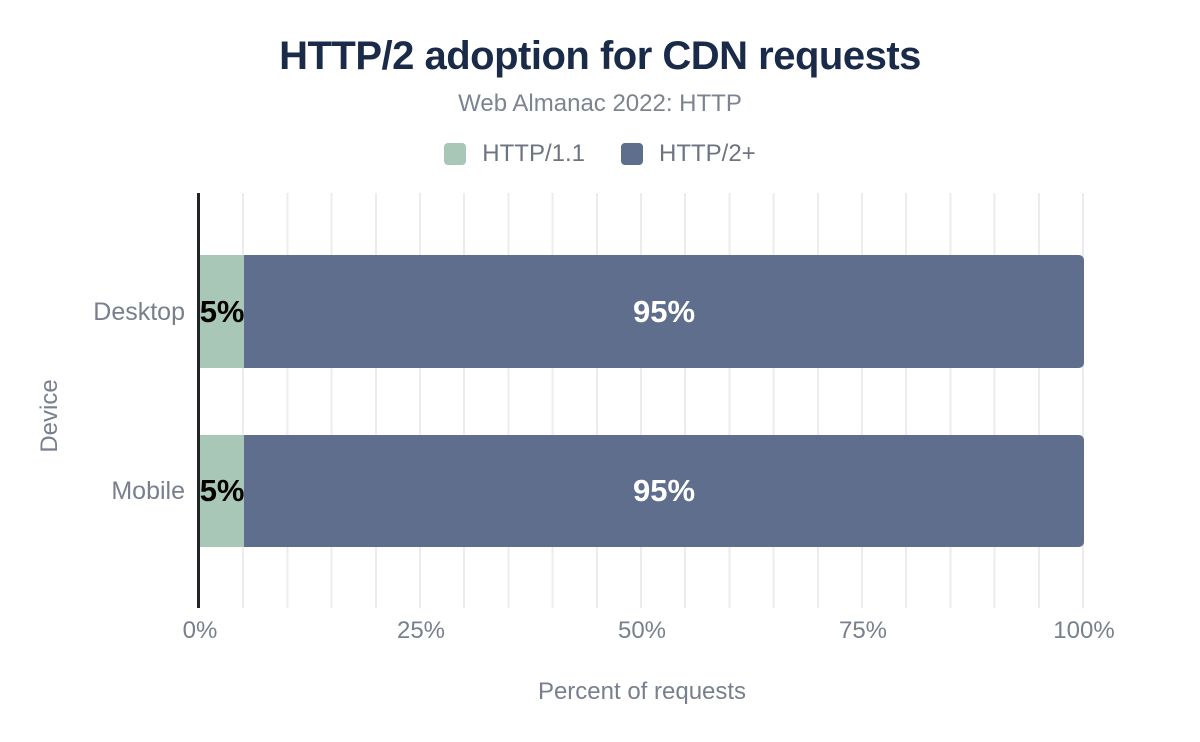 Image resolution: width=1200 pixels, height=742 pixels. Describe the element at coordinates (1084, 630) in the screenshot. I see `x-tick-100: 100%` at that location.